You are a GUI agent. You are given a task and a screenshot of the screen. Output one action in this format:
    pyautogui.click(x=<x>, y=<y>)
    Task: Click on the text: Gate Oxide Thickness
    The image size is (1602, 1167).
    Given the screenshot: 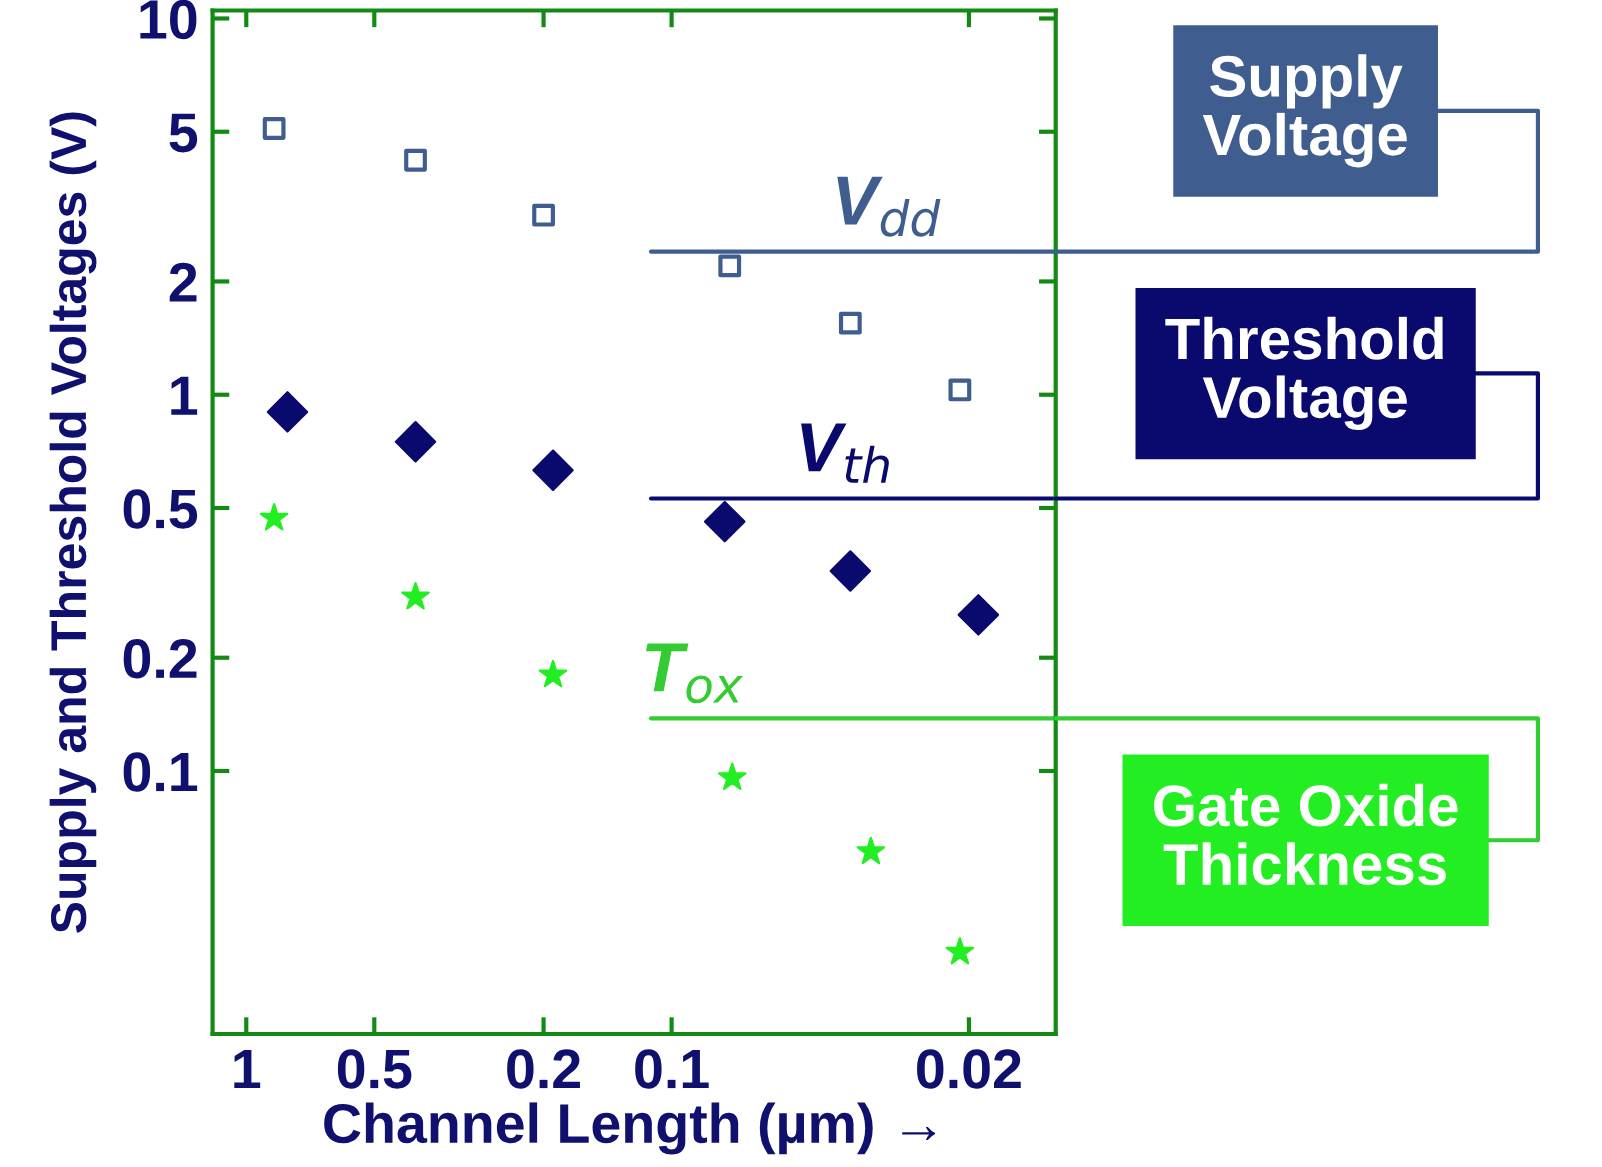 What is the action you would take?
    pyautogui.click(x=1306, y=834)
    